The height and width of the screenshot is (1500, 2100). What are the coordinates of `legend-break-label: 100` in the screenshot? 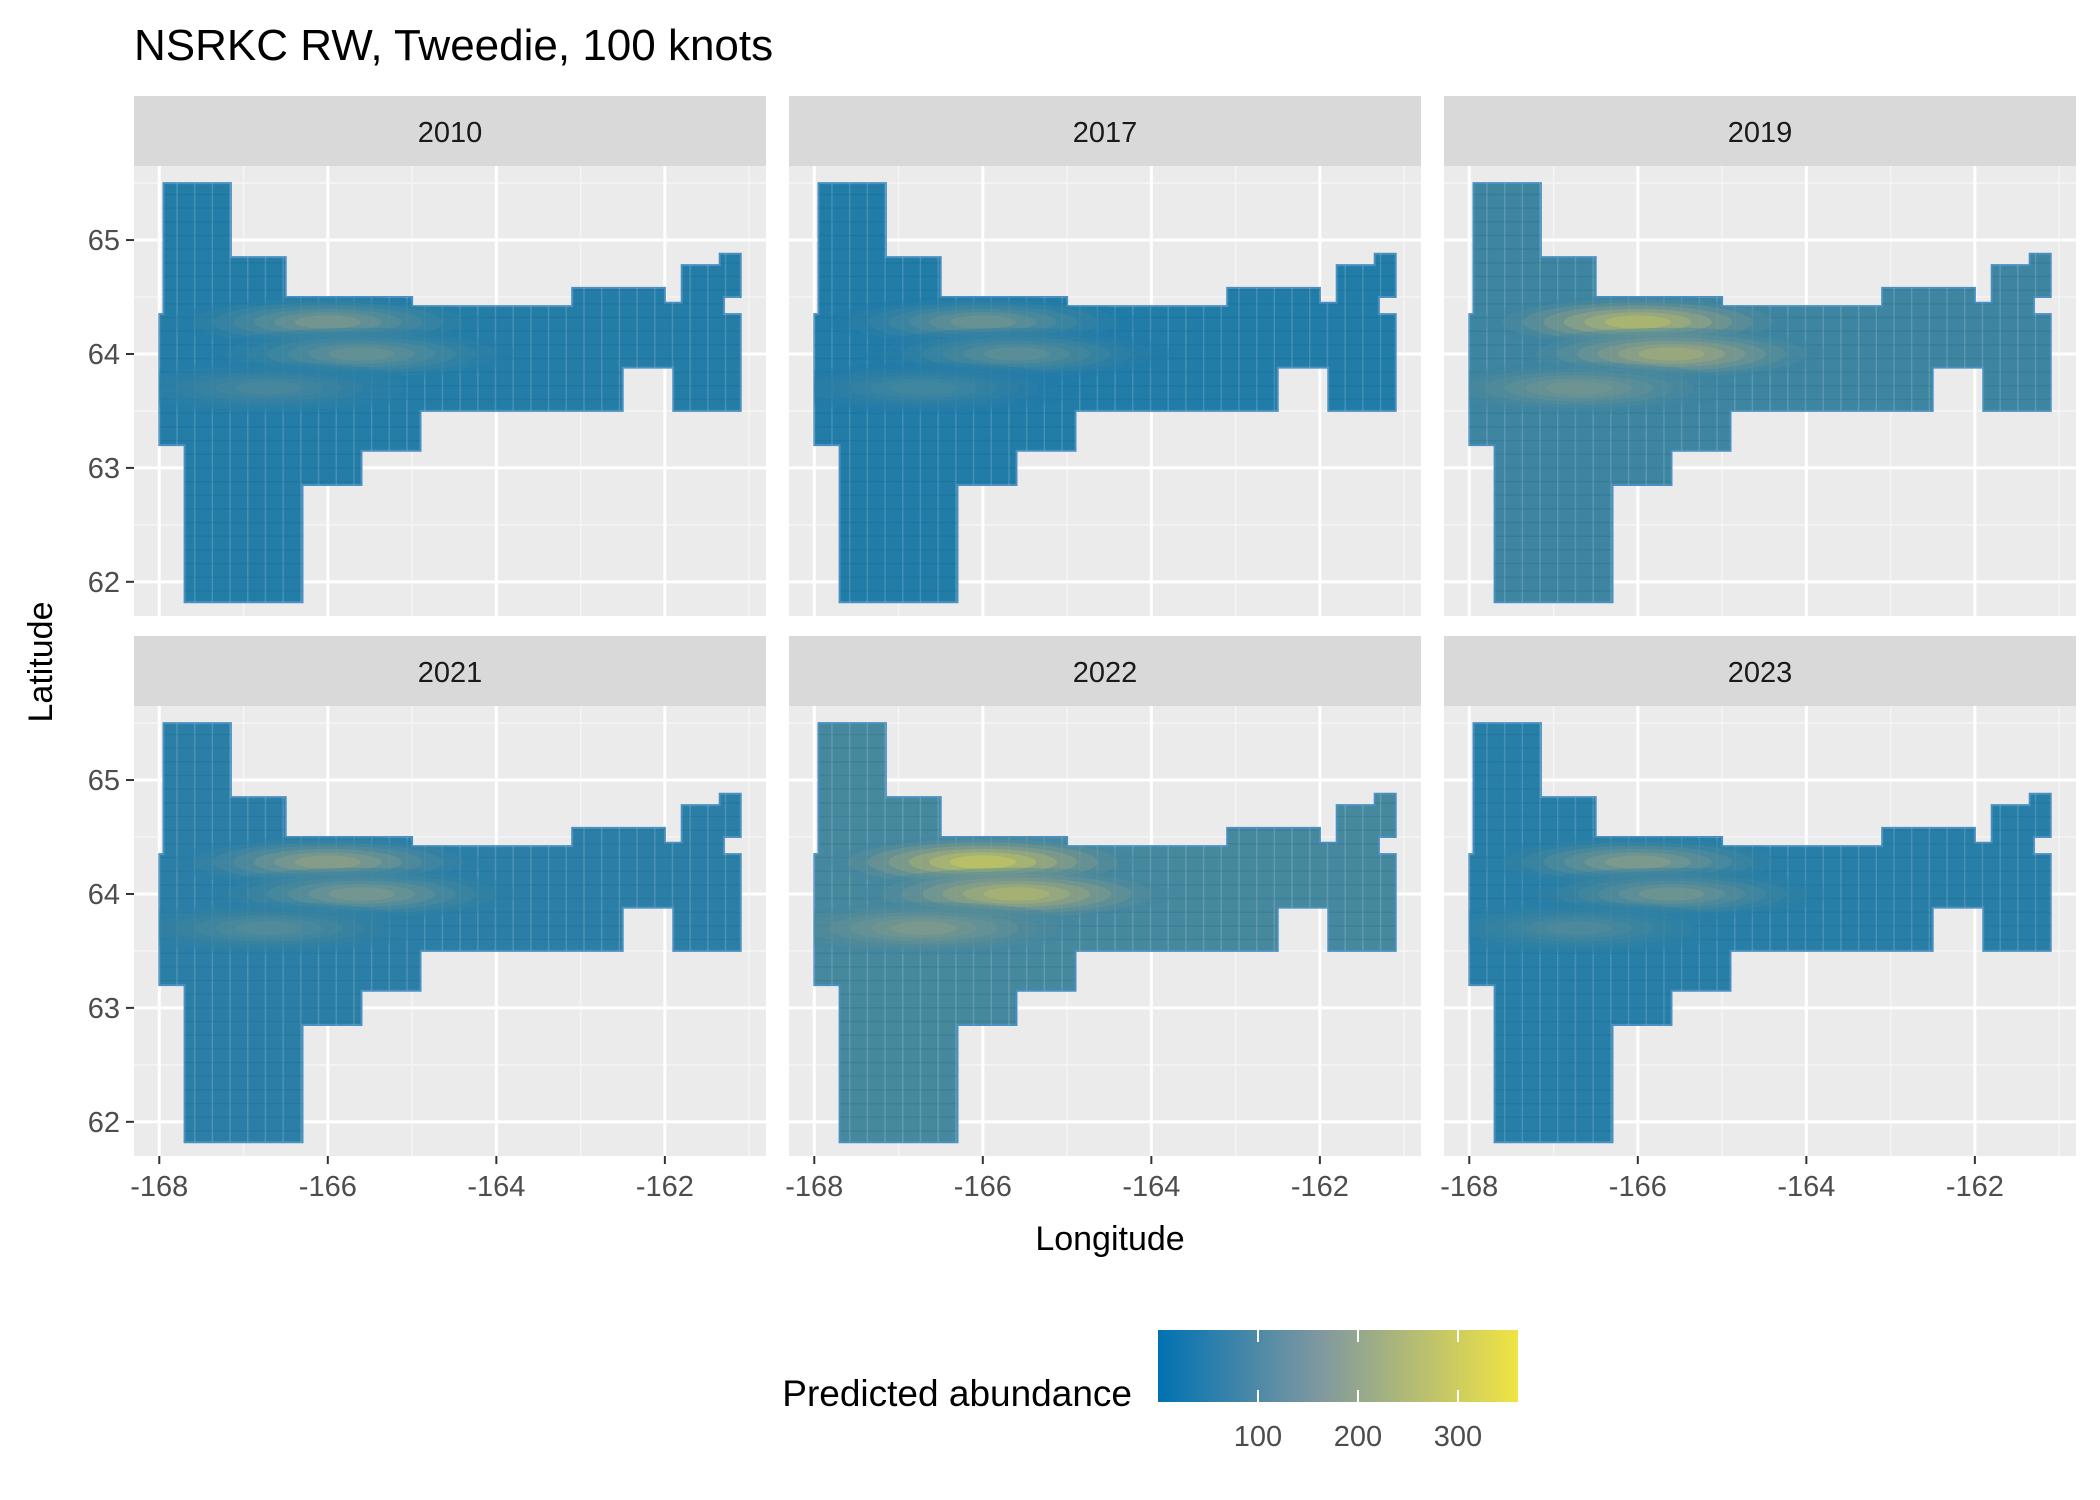 It's located at (1258, 1437).